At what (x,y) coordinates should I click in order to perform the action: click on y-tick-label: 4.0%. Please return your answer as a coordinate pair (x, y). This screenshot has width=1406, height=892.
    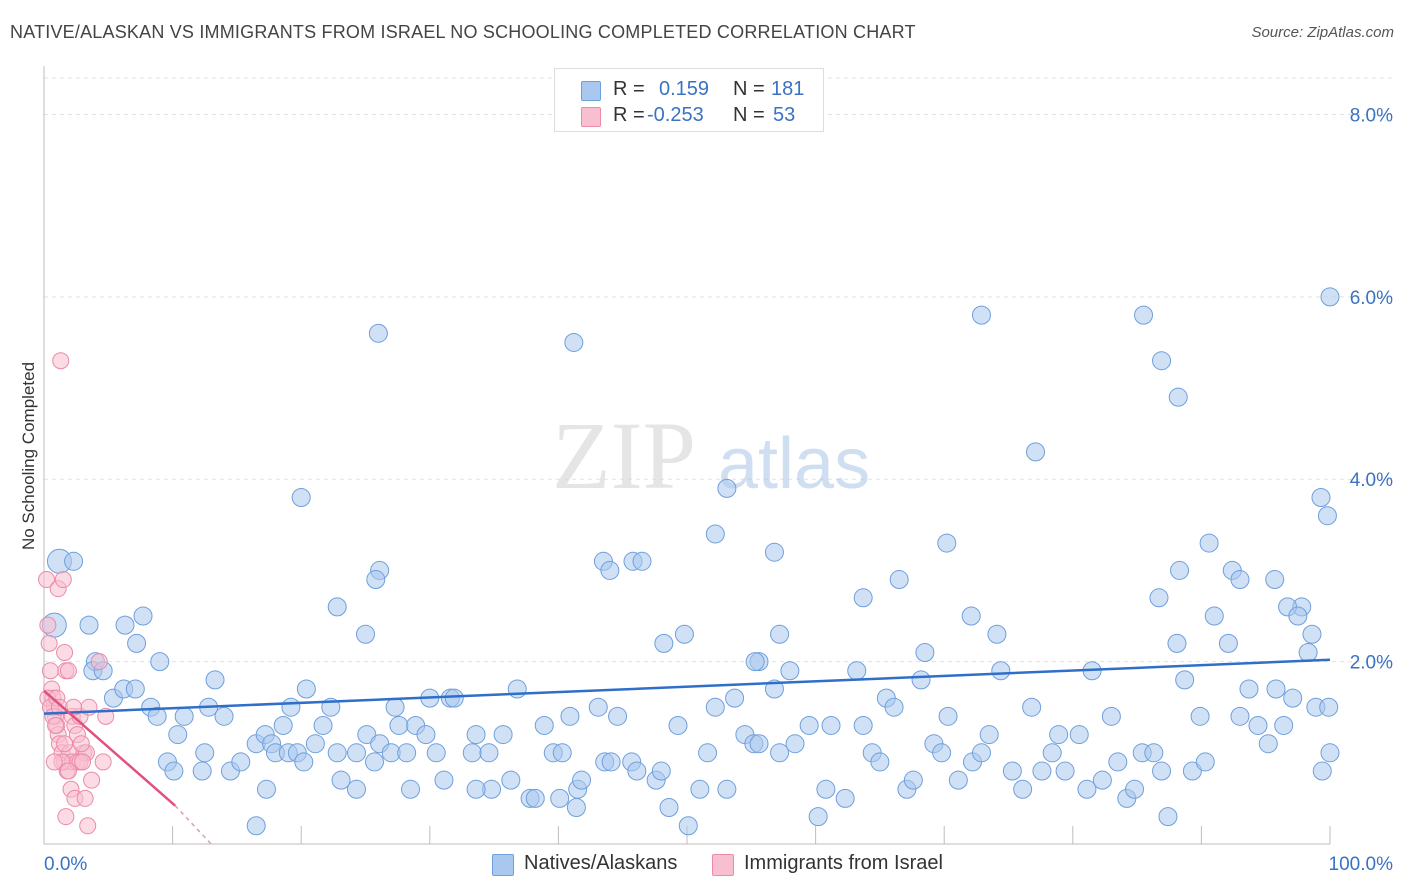
    Looking at the image, I should click on (1371, 480).